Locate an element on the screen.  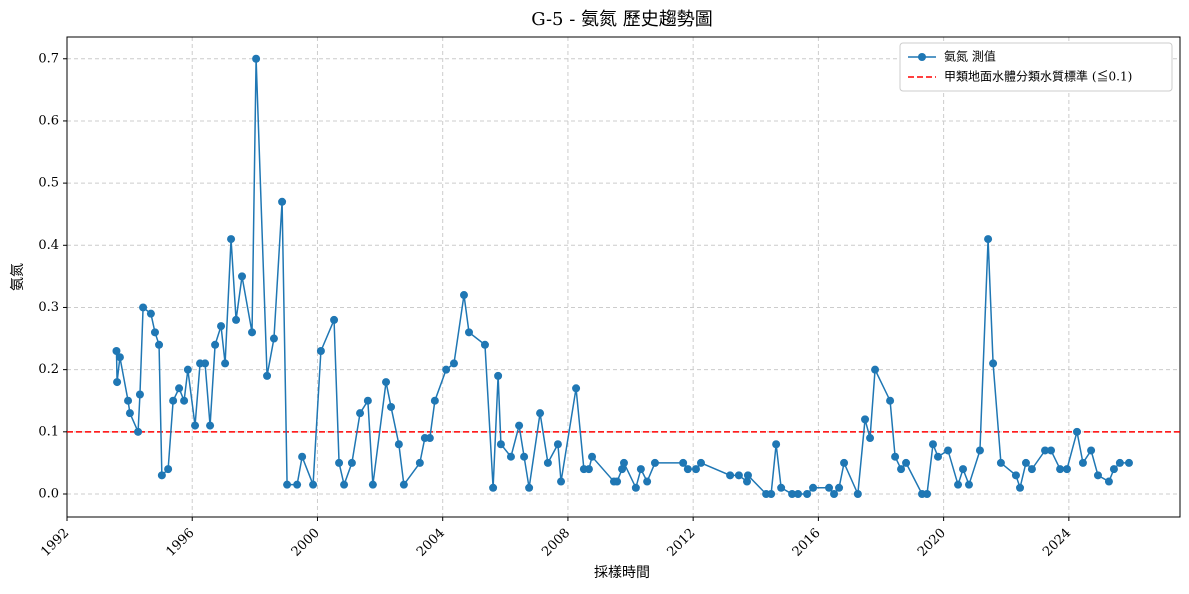
legend-marker is located at coordinates (922, 57).